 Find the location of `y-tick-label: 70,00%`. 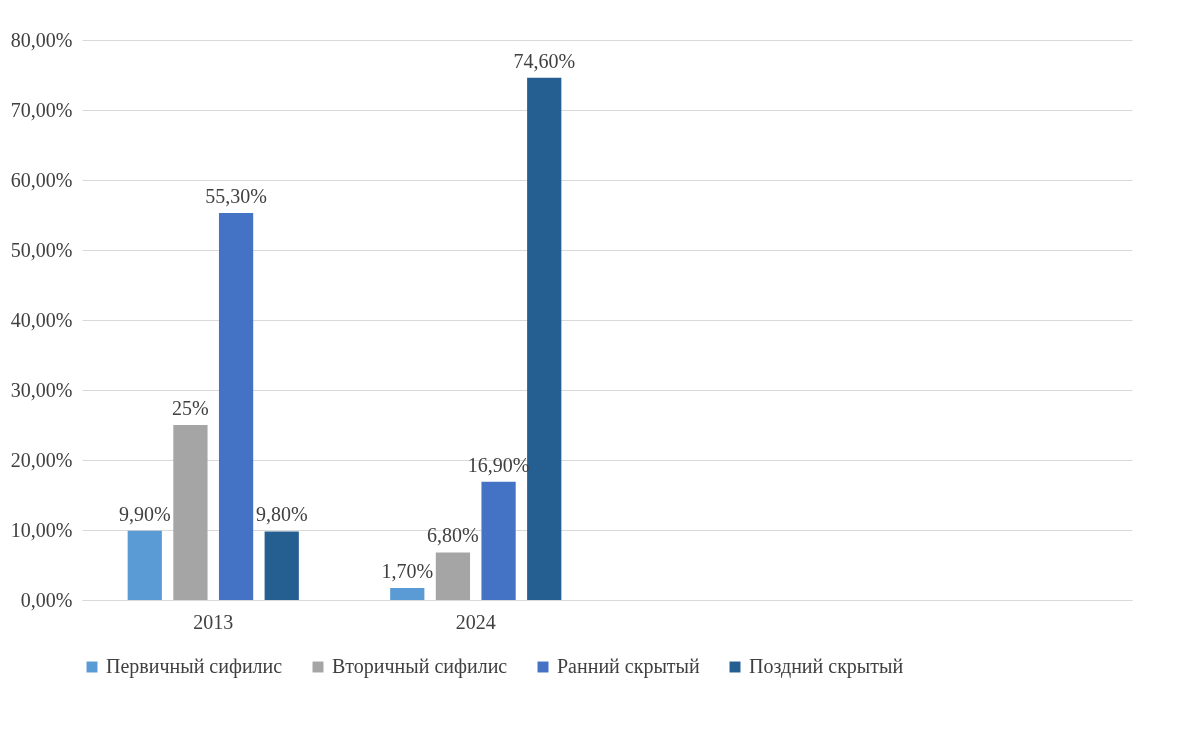

y-tick-label: 70,00% is located at coordinates (41, 109).